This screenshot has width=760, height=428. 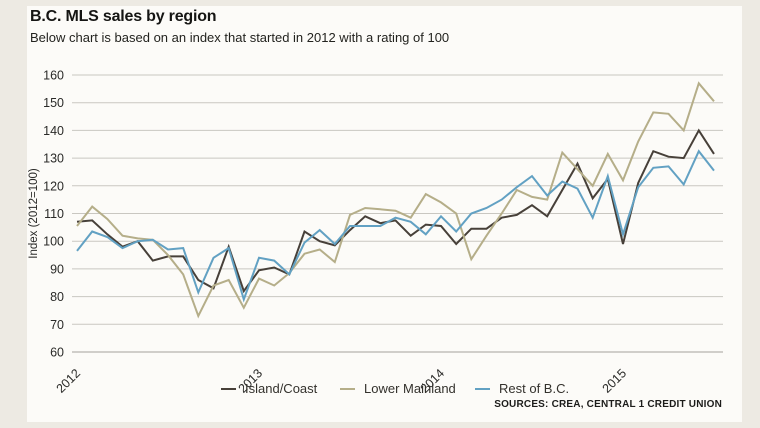 I want to click on y-tick-label-90: 90, so click(x=57, y=269).